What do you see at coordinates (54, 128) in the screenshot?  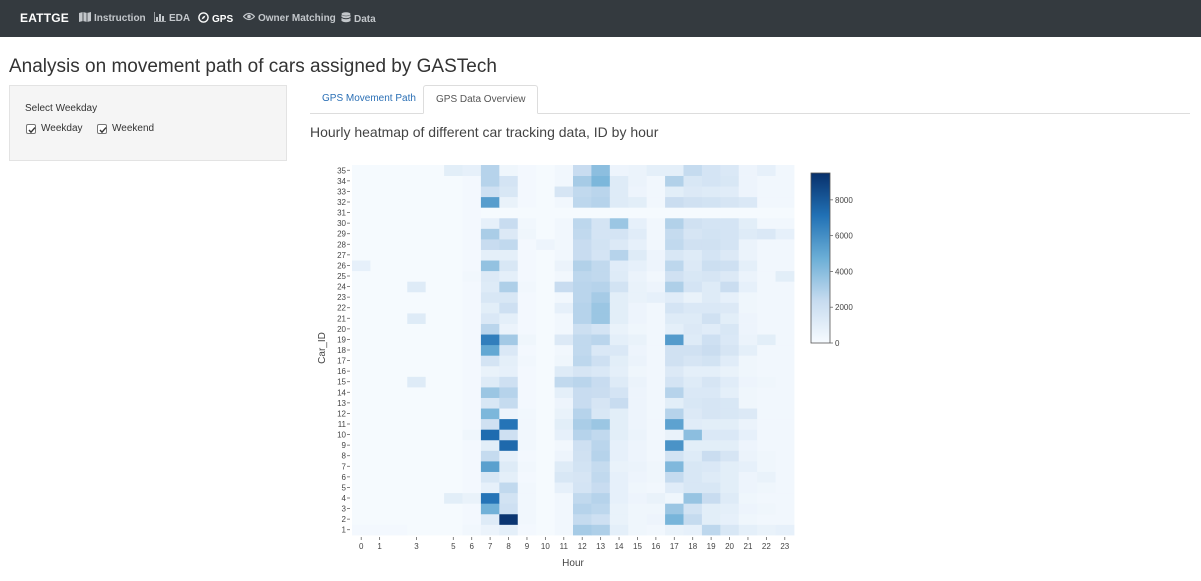 I see `weekday-checkbox: Weekday` at bounding box center [54, 128].